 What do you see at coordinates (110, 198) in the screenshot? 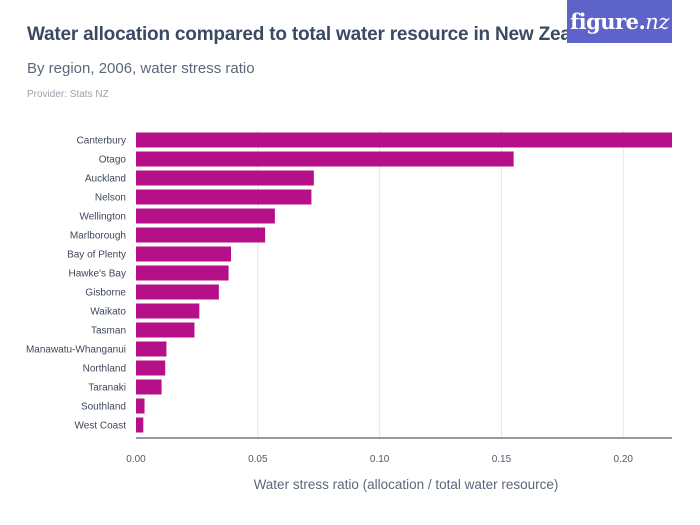
I see `category-label: Nelson` at bounding box center [110, 198].